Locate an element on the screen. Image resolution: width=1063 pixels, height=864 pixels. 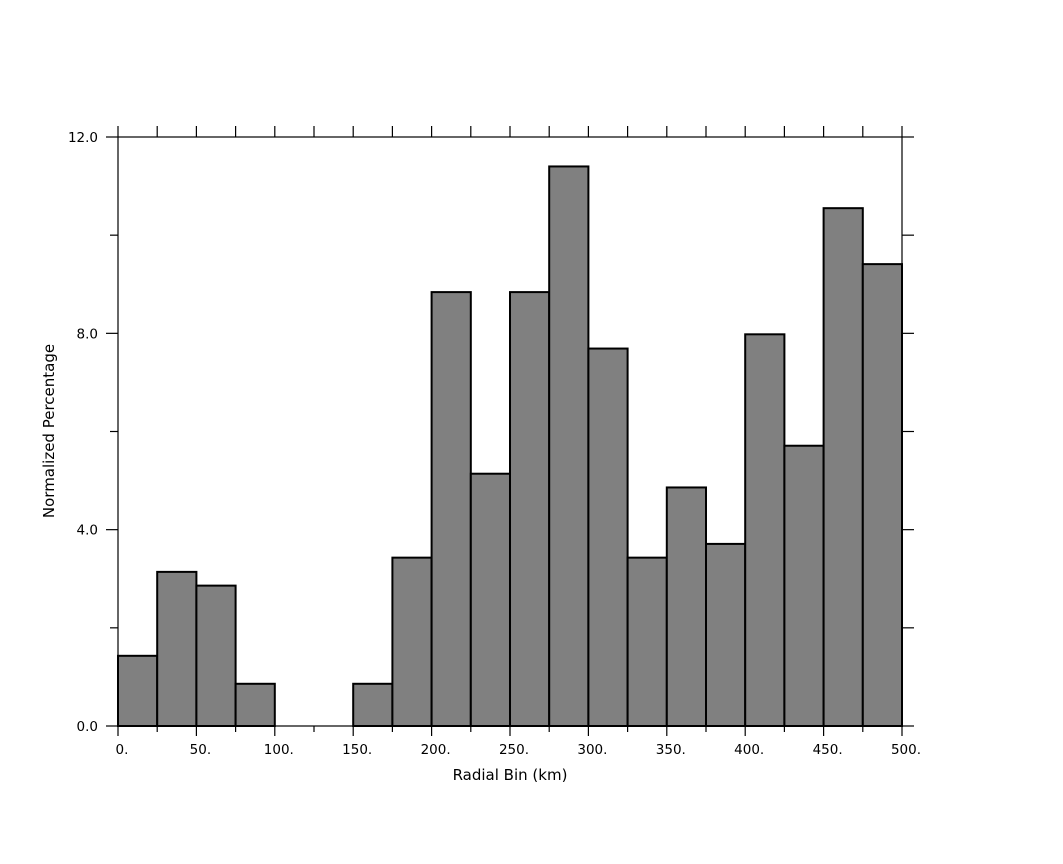
x-tick-label: 0. is located at coordinates (122, 750).